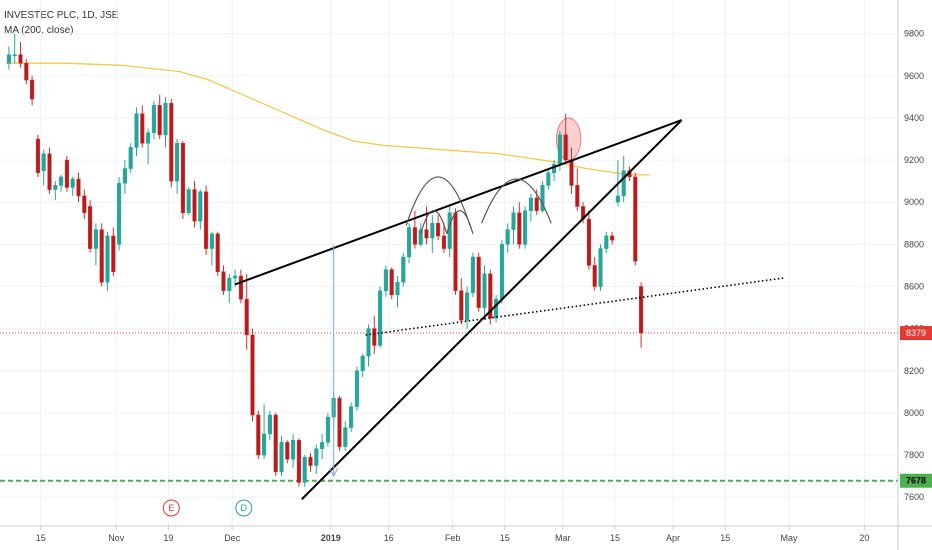  I want to click on price-label-text: 8379, so click(916, 333).